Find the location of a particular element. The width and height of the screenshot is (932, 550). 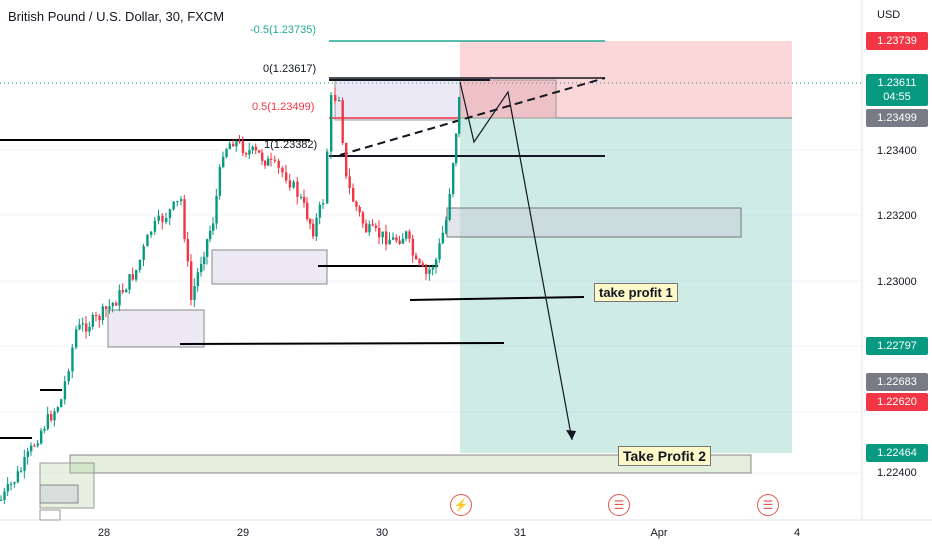

take-profit-2-zone is located at coordinates (410, 464).